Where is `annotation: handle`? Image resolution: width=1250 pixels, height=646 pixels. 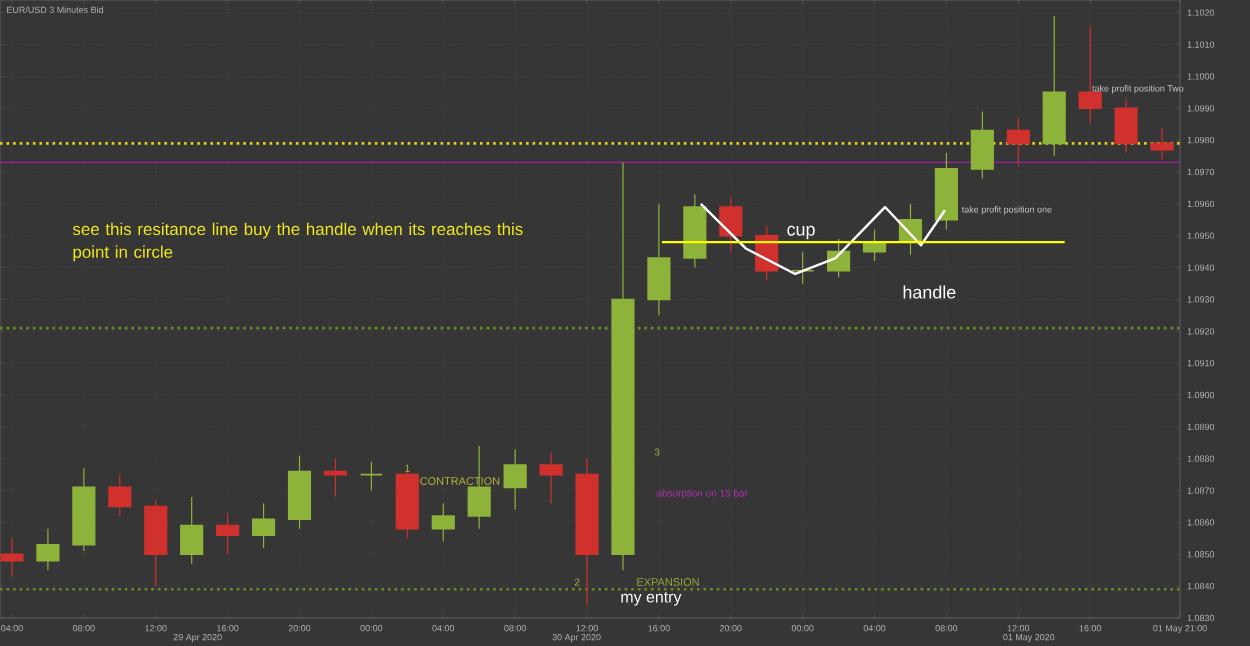 annotation: handle is located at coordinates (929, 292).